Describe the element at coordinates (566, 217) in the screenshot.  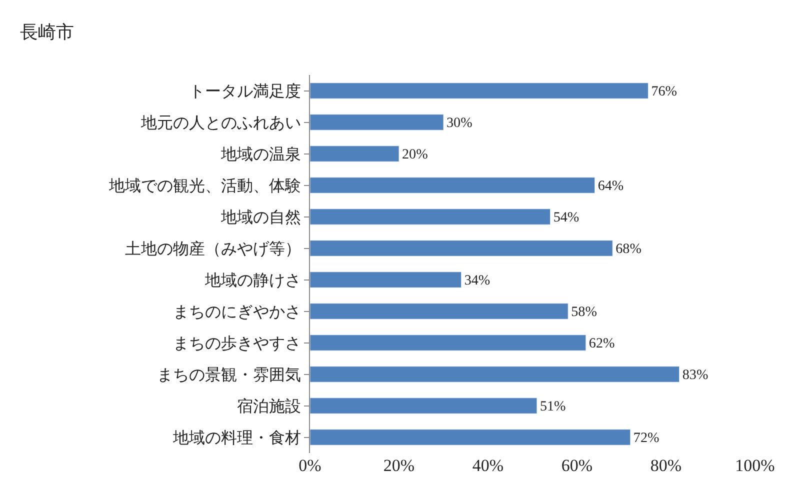
I see `data-label: 54%` at that location.